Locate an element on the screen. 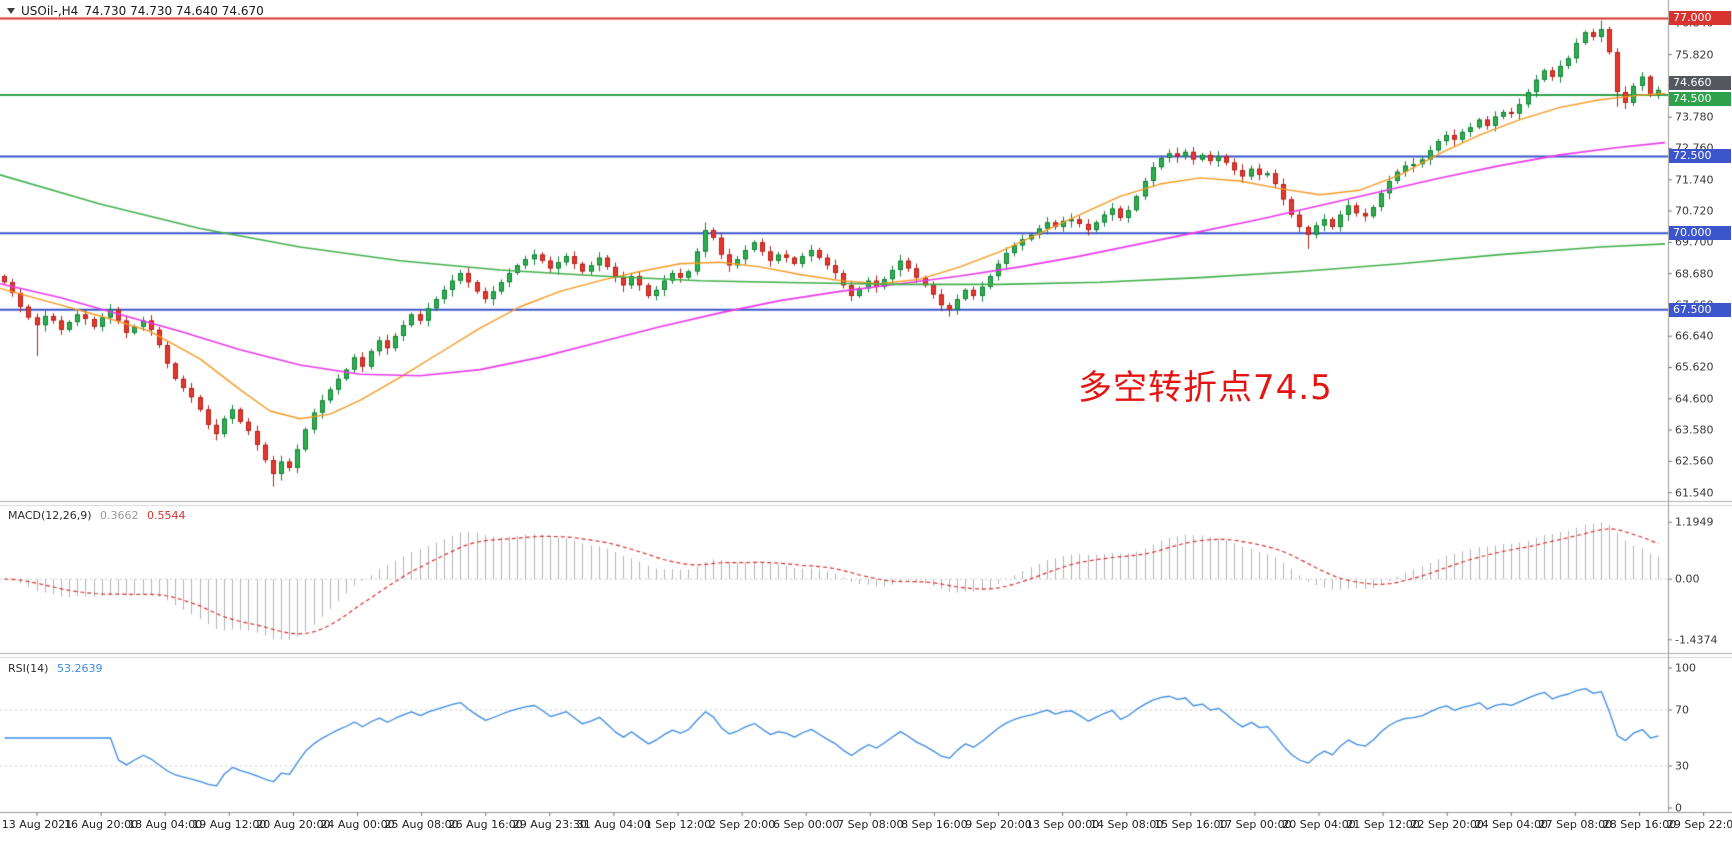 The height and width of the screenshot is (842, 1732). time-axis-label: 14 Sep 08:00 is located at coordinates (1126, 824).